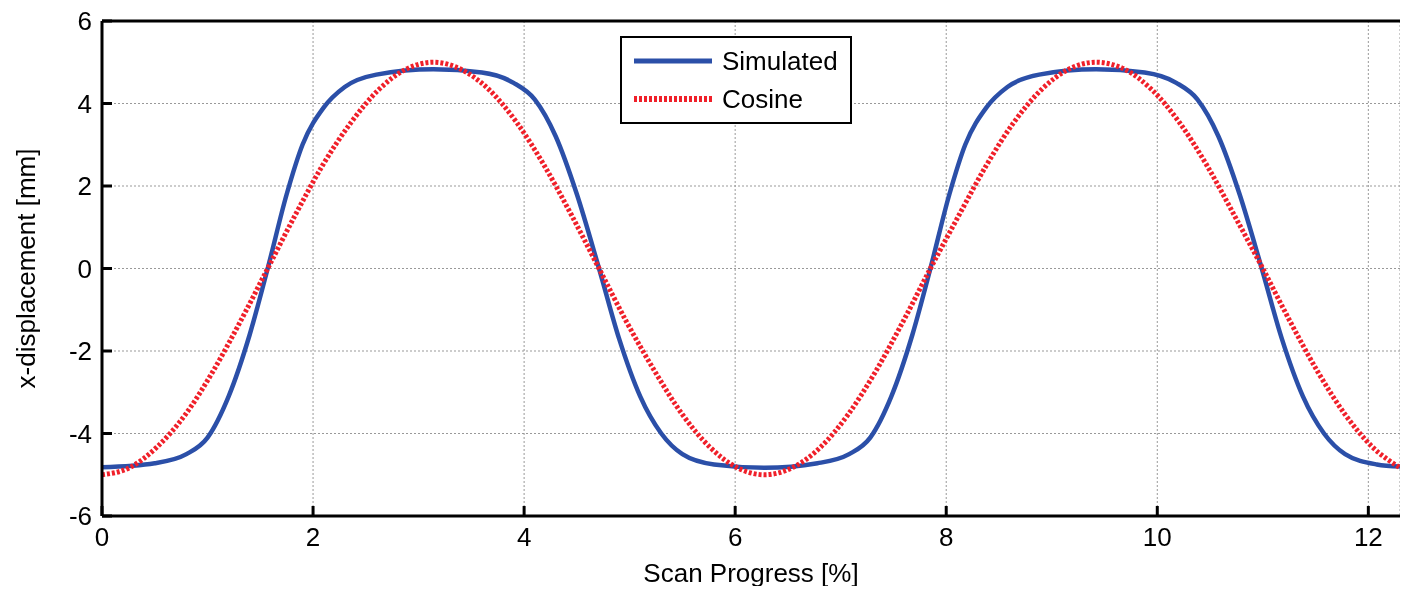 This screenshot has width=1408, height=596. I want to click on y-tick-label: -4, so click(80, 433).